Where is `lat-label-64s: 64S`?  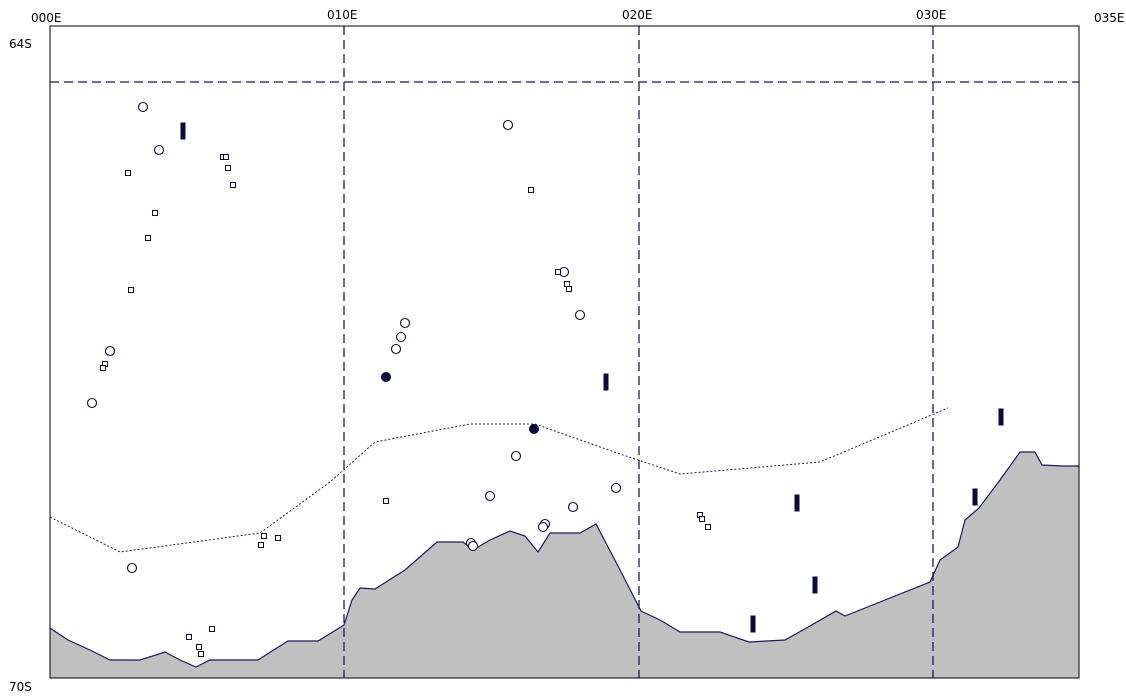
lat-label-64s: 64S is located at coordinates (20, 44).